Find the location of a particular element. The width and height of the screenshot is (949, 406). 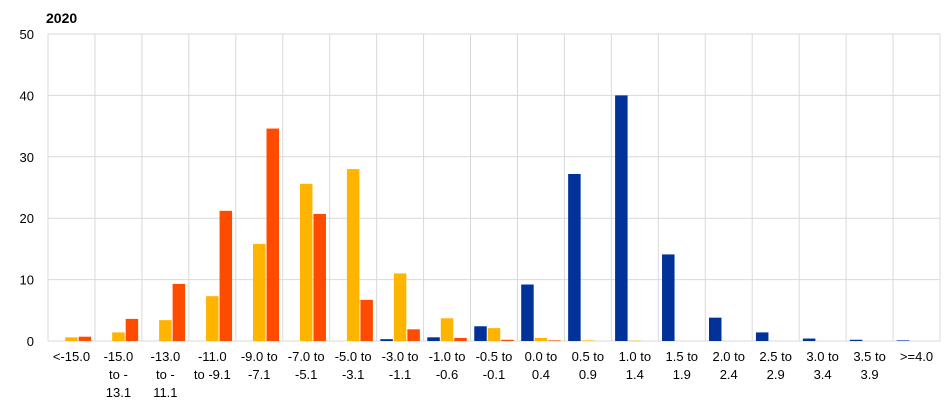

x-tick-label: >=4.0 is located at coordinates (916, 356).